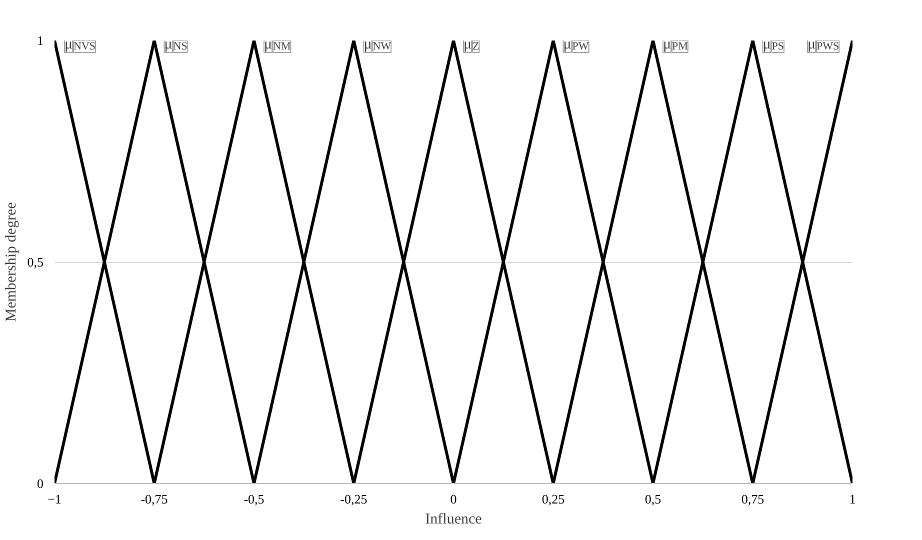 This screenshot has width=922, height=540. I want to click on x-tick-label: -0,5, so click(254, 499).